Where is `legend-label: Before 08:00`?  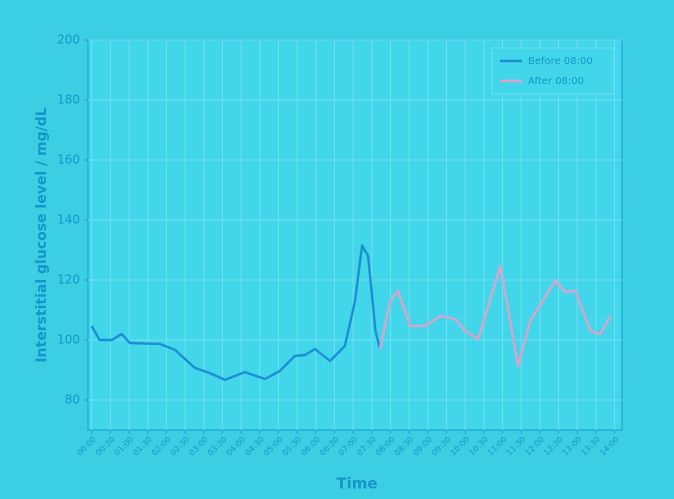
legend-label: Before 08:00 is located at coordinates (560, 61).